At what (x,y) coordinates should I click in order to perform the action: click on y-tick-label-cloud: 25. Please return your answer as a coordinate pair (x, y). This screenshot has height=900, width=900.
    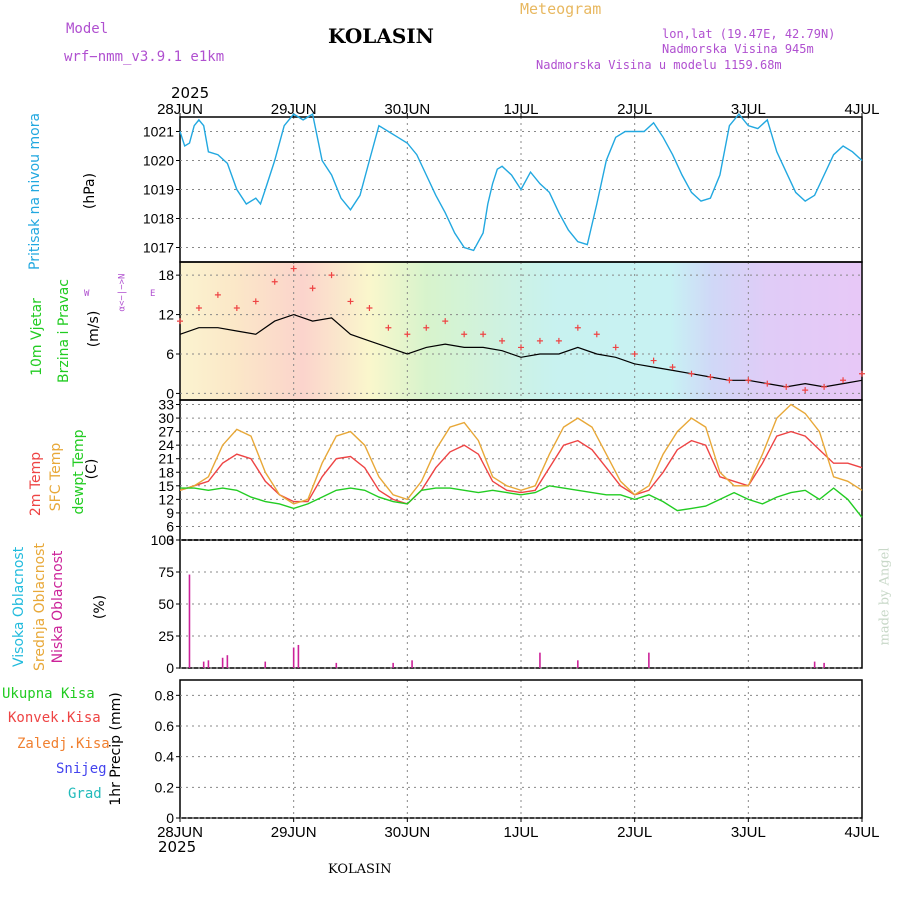
    Looking at the image, I should click on (166, 636).